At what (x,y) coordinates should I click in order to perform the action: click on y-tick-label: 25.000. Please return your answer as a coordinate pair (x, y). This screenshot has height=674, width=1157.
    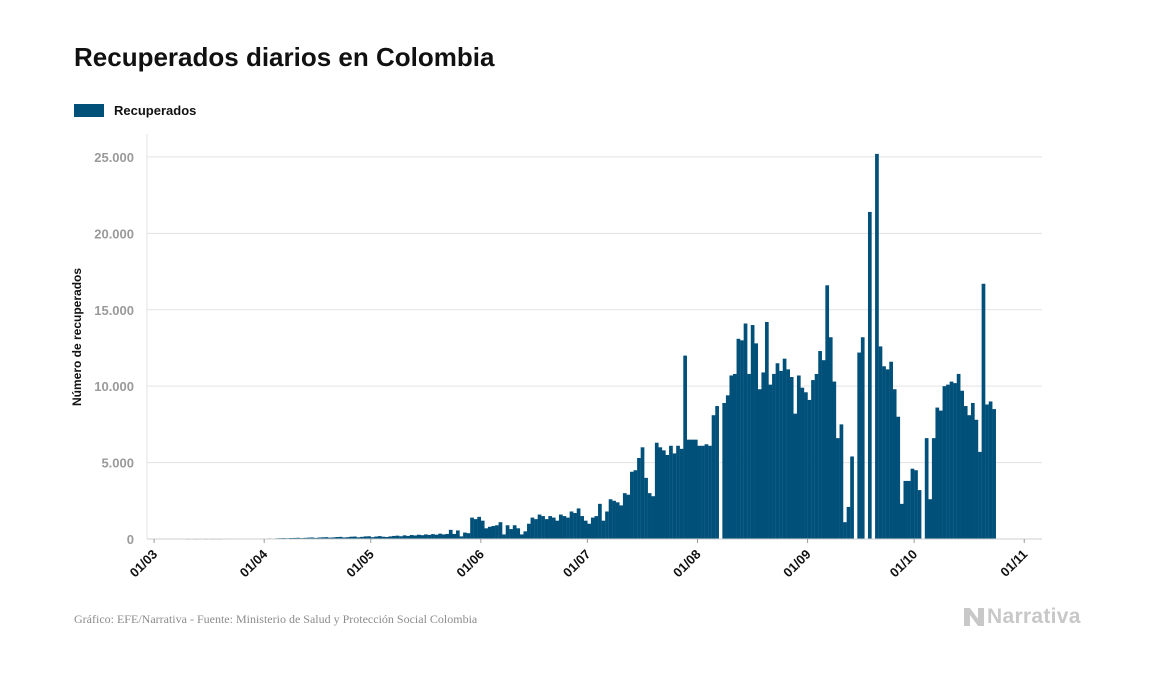
    Looking at the image, I should click on (114, 157).